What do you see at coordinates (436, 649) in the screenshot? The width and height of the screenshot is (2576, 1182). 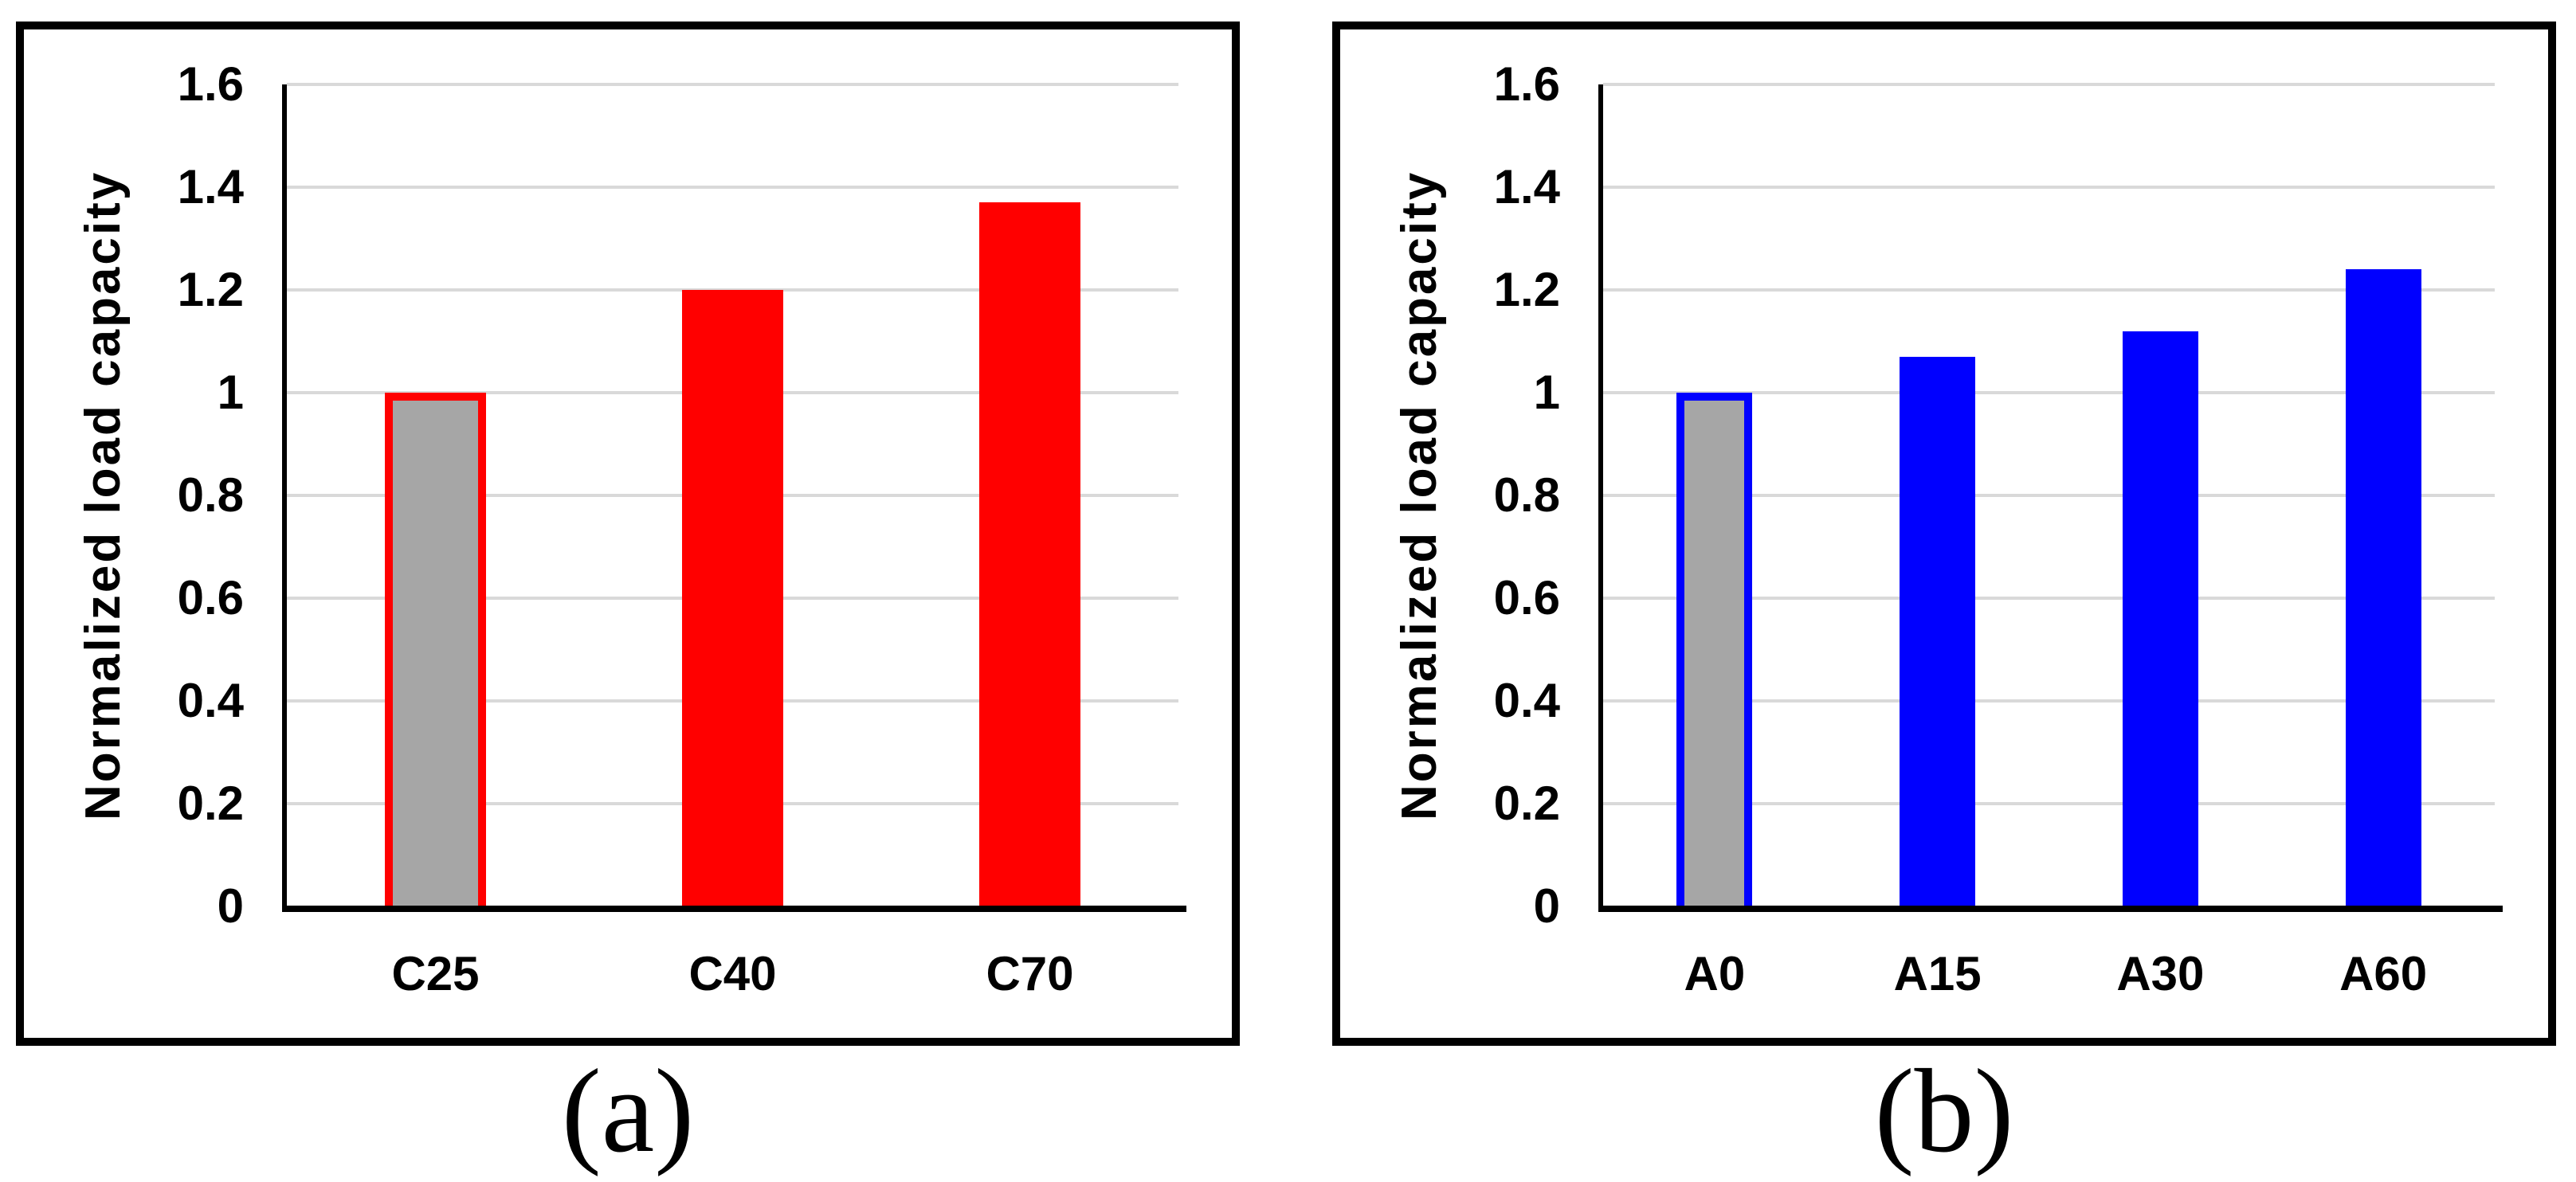 I see `bar-C25` at bounding box center [436, 649].